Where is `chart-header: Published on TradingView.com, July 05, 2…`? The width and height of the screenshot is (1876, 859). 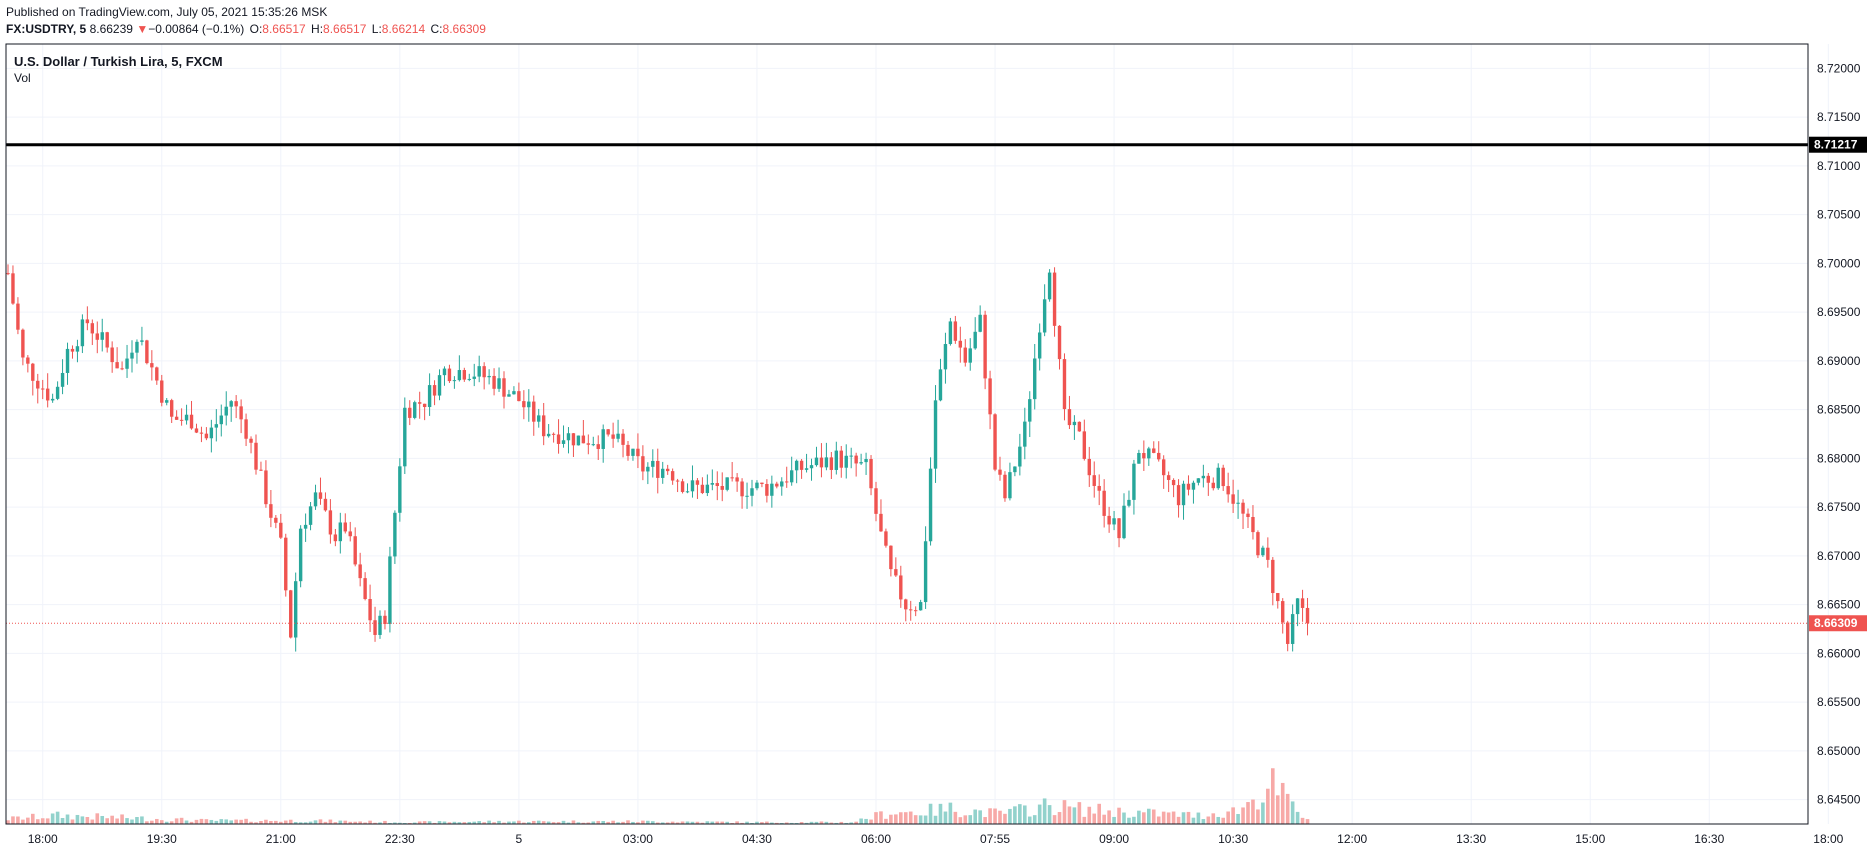
chart-header: Published on TradingView.com, July 05, 2… is located at coordinates (246, 21).